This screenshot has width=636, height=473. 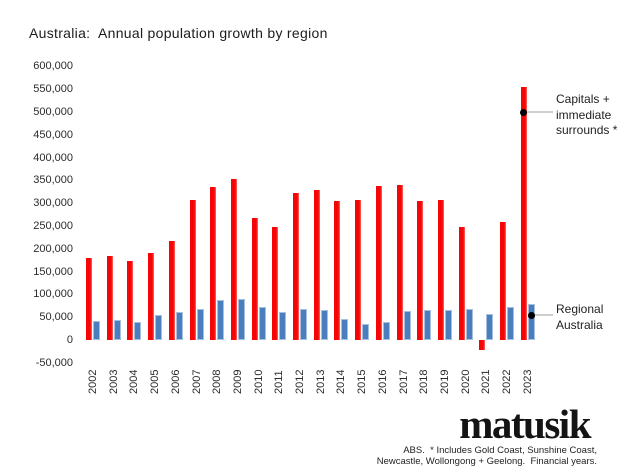 What do you see at coordinates (54, 362) in the screenshot?
I see `y-tick-label: -50,000` at bounding box center [54, 362].